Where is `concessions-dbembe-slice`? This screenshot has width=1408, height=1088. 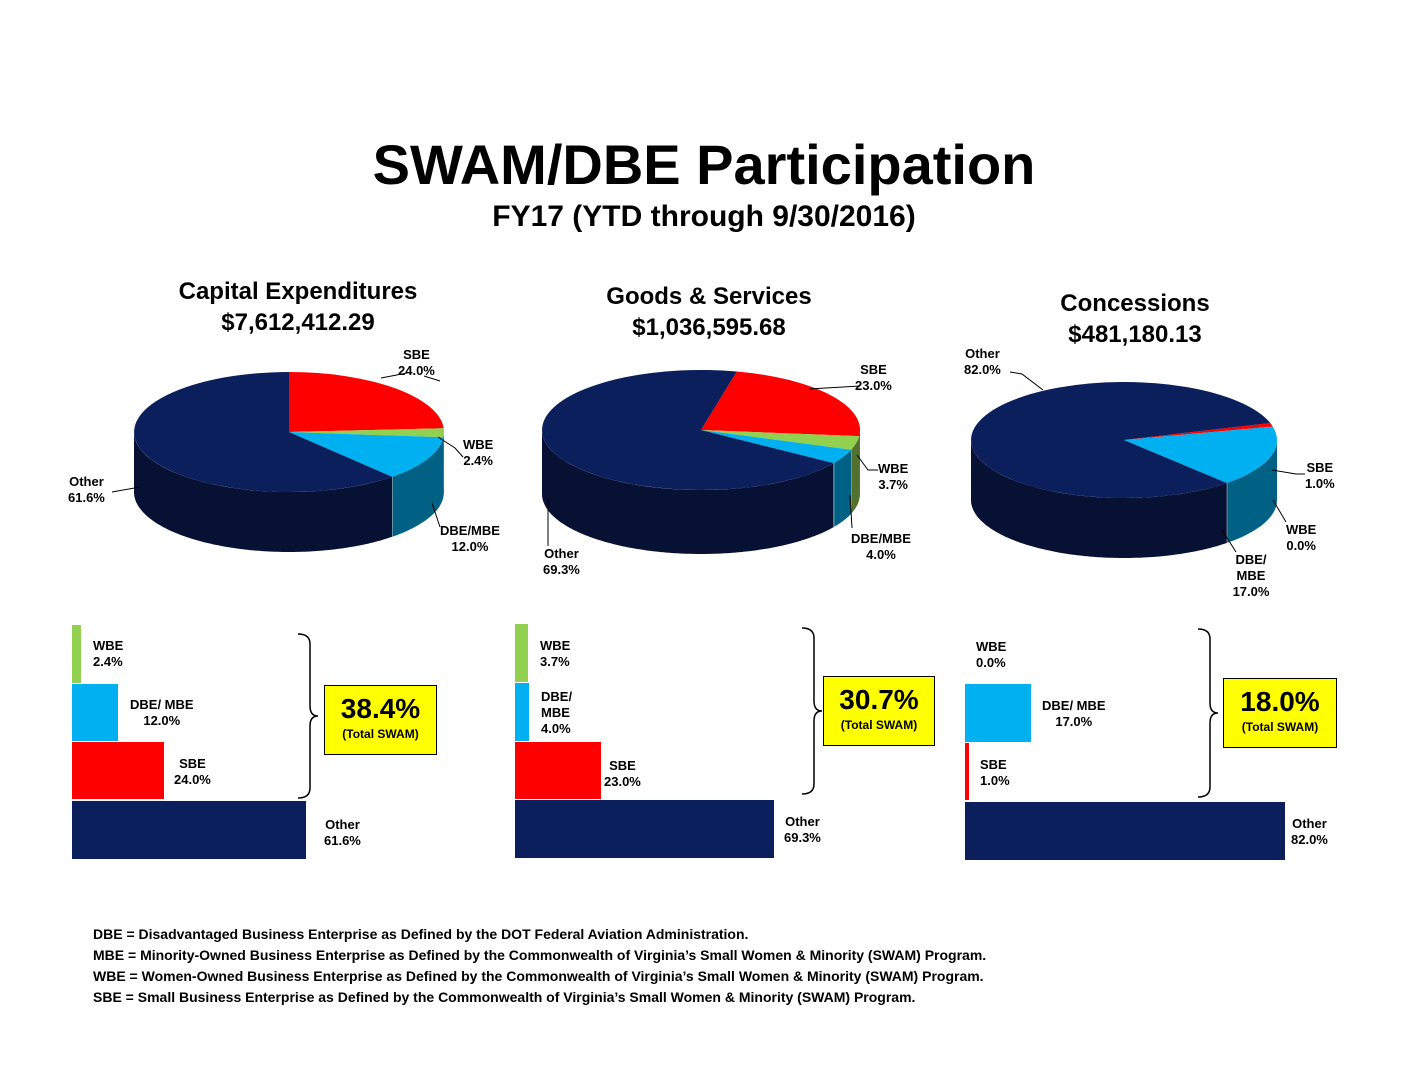 concessions-dbembe-slice is located at coordinates (1200, 454).